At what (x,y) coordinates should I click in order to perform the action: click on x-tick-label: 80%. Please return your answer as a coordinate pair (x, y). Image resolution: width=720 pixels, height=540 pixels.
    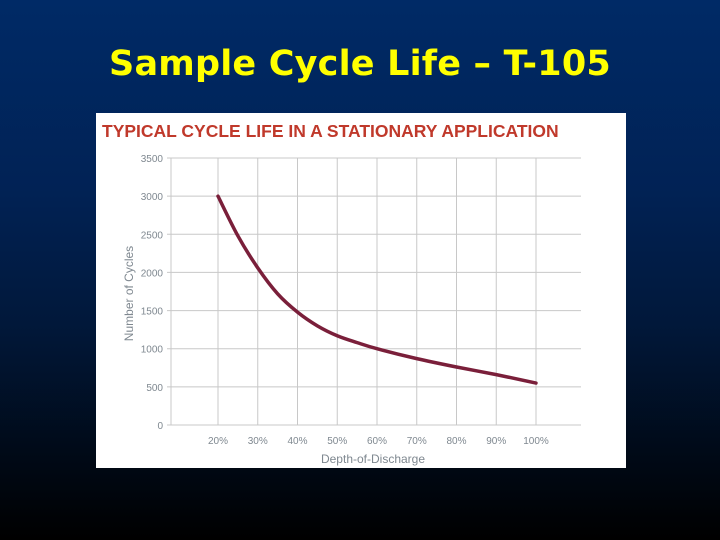
    Looking at the image, I should click on (456, 441).